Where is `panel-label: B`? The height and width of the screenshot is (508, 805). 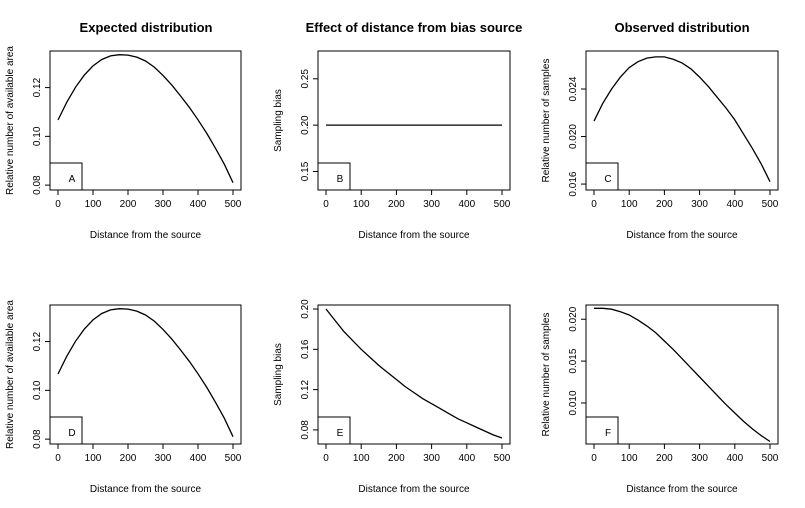 panel-label: B is located at coordinates (340, 179).